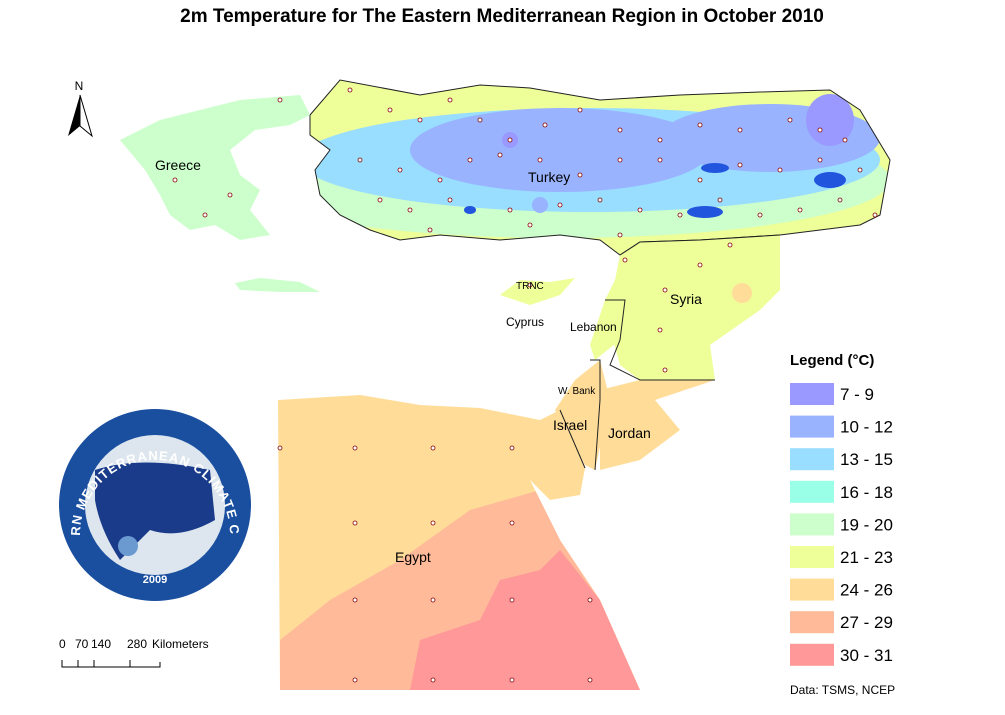 The image size is (1005, 715). Describe the element at coordinates (866, 427) in the screenshot. I see `legend-label: 10 - 12` at that location.